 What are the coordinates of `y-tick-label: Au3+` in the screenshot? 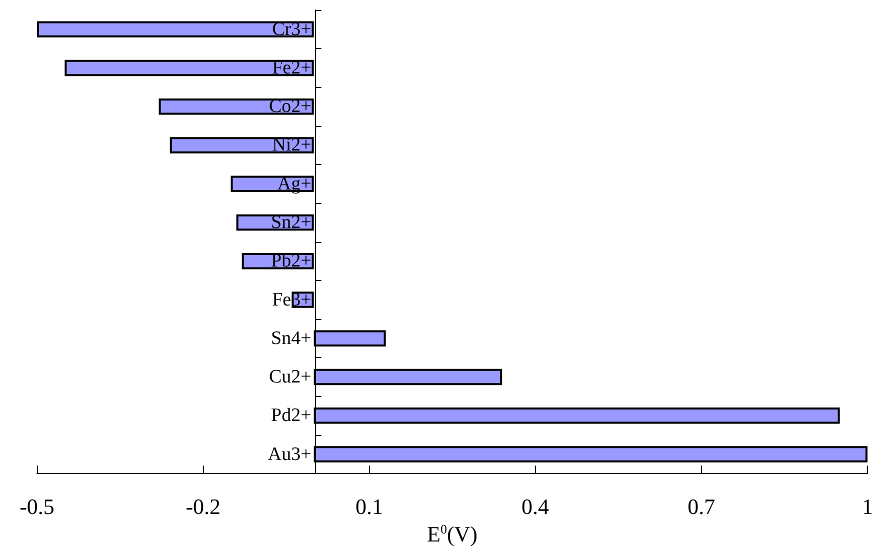 It's located at (290, 454).